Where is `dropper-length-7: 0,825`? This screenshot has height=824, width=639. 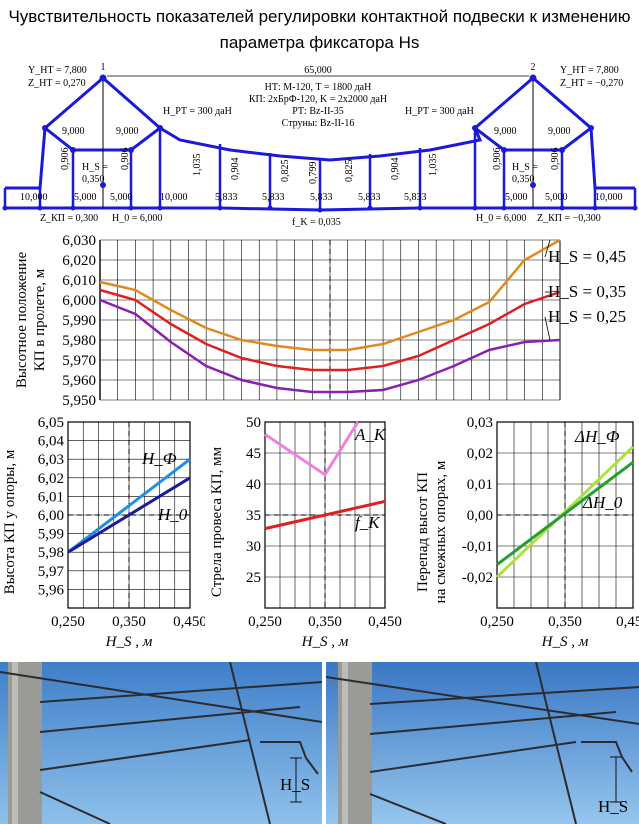 dropper-length-7: 0,825 is located at coordinates (349, 171).